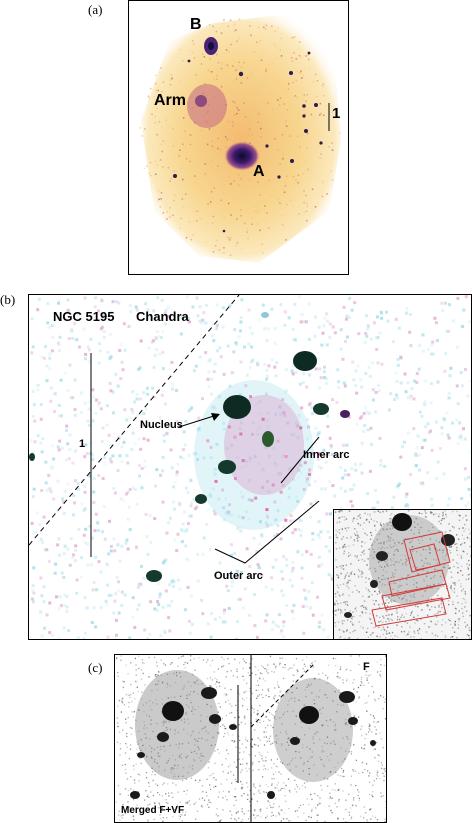 This screenshot has width=472, height=823. Describe the element at coordinates (267, 532) in the screenshot. I see `outer-arc-bracket` at that location.